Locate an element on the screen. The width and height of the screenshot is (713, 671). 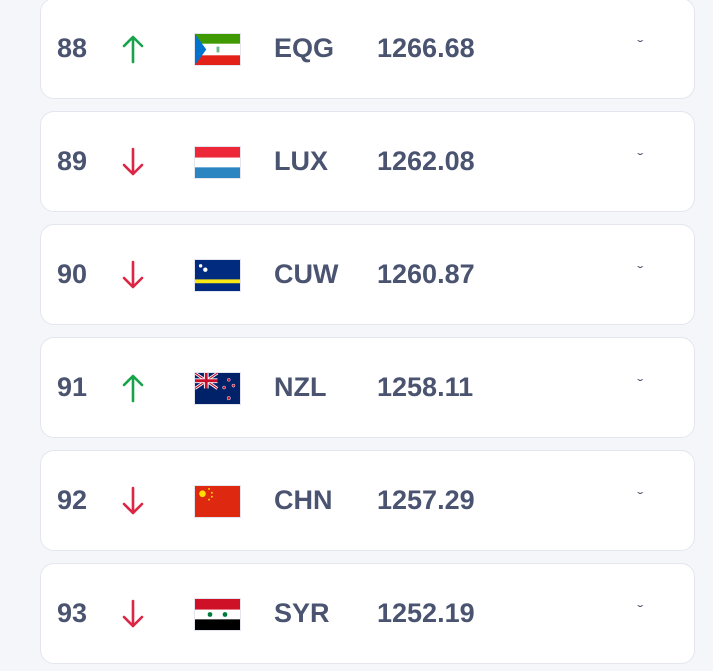
ranking-row: 92 CHN 1257.29 ˇ is located at coordinates (367, 500).